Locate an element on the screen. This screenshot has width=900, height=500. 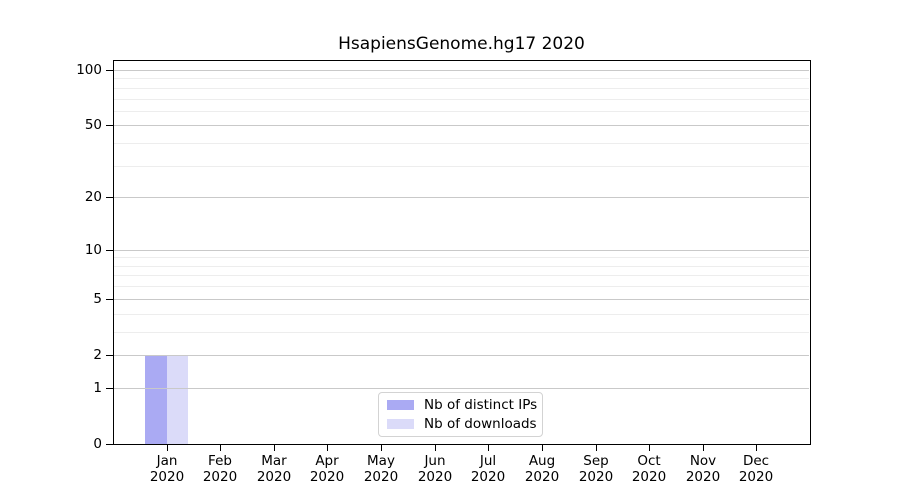
x-tick-label-oct: Oct 2020 is located at coordinates (649, 469).